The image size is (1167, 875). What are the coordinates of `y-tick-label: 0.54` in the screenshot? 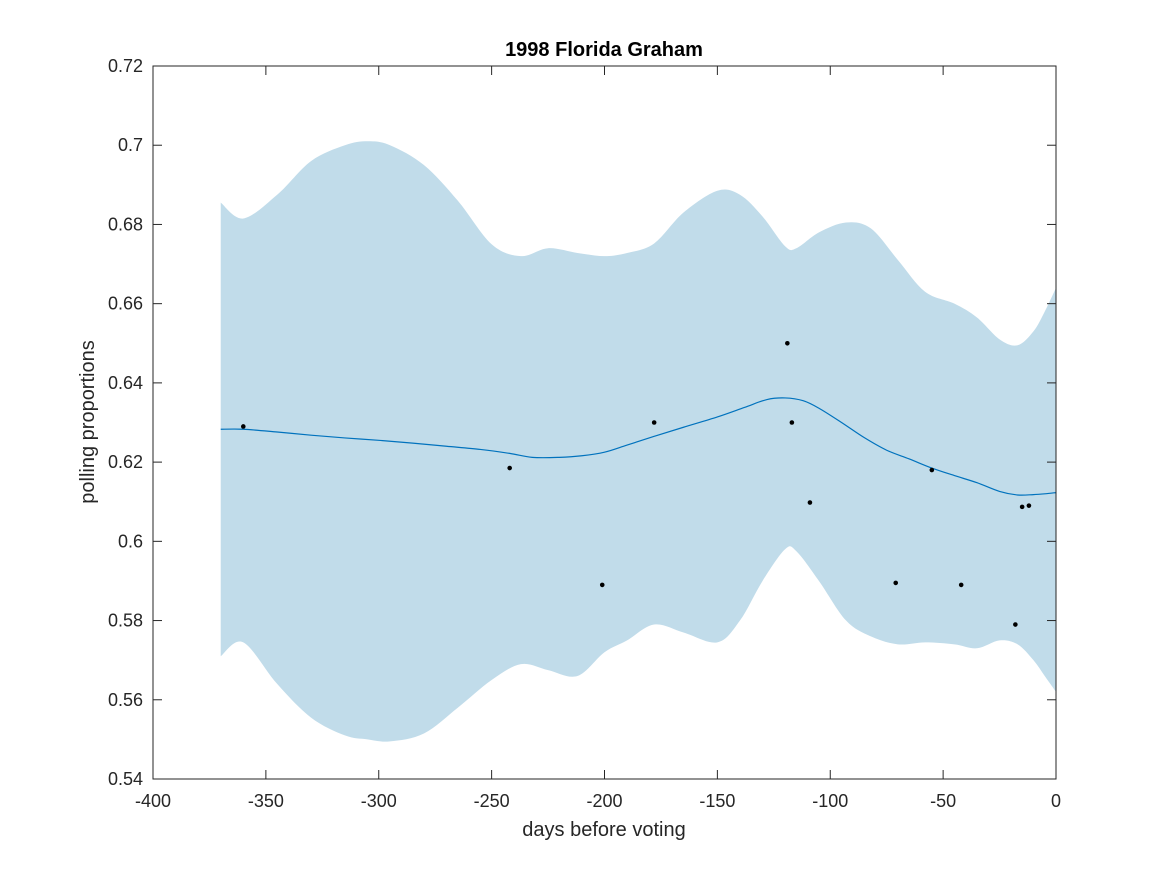 It's located at (125, 779).